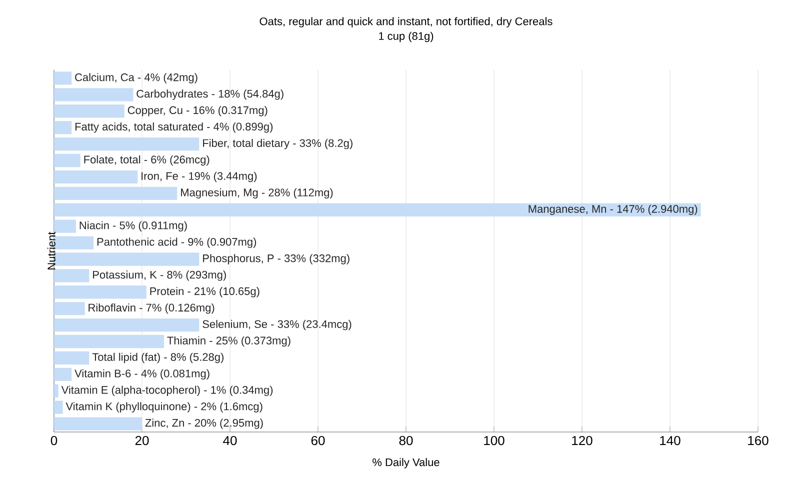 This screenshot has width=800, height=500. What do you see at coordinates (142, 441) in the screenshot?
I see `x-tick-label: 20` at bounding box center [142, 441].